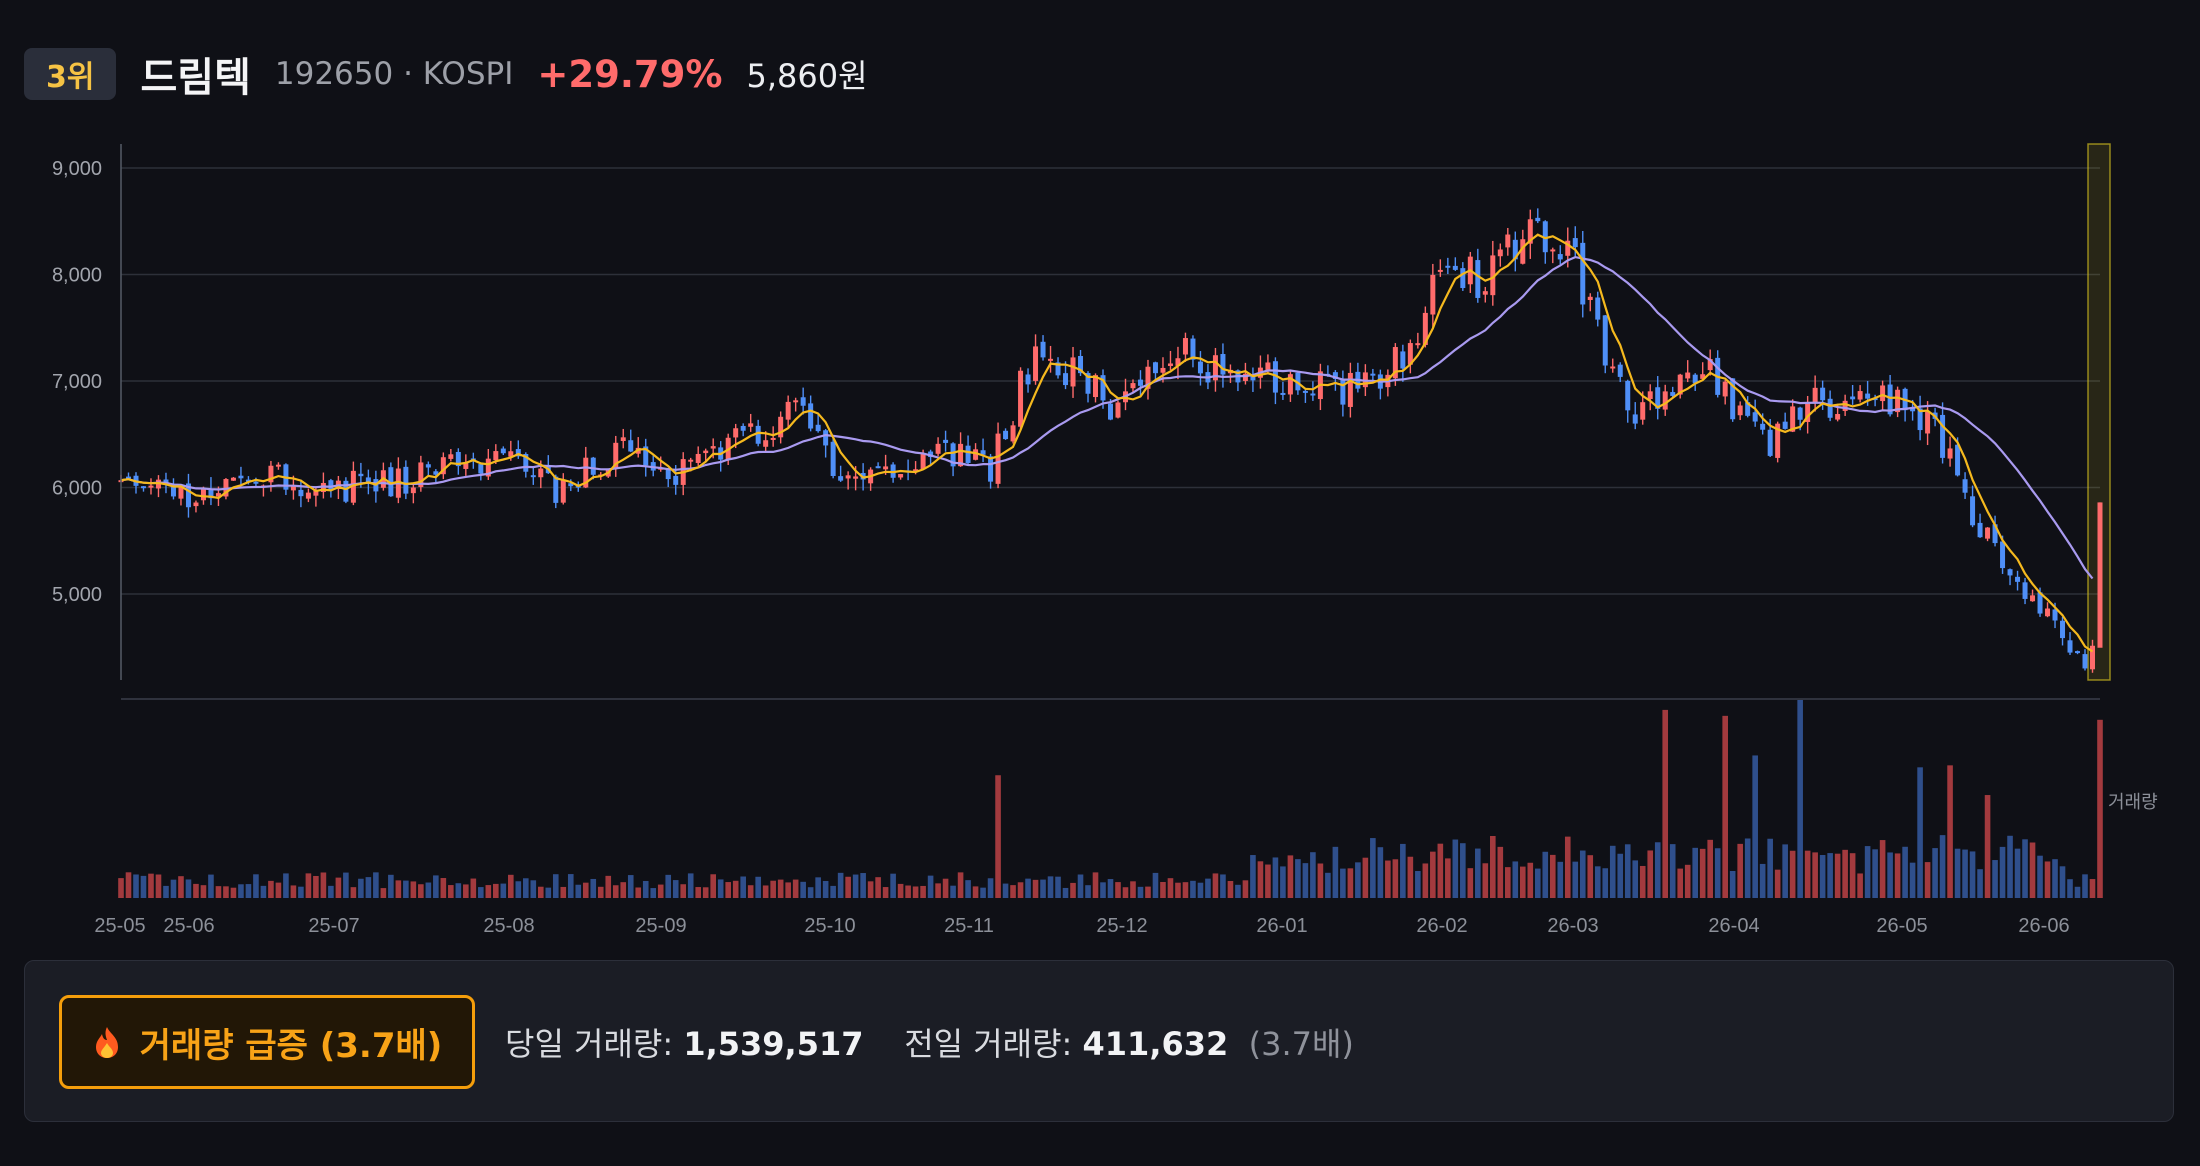 Image resolution: width=2200 pixels, height=1166 pixels. I want to click on latest-candle-highlight, so click(2099, 412).